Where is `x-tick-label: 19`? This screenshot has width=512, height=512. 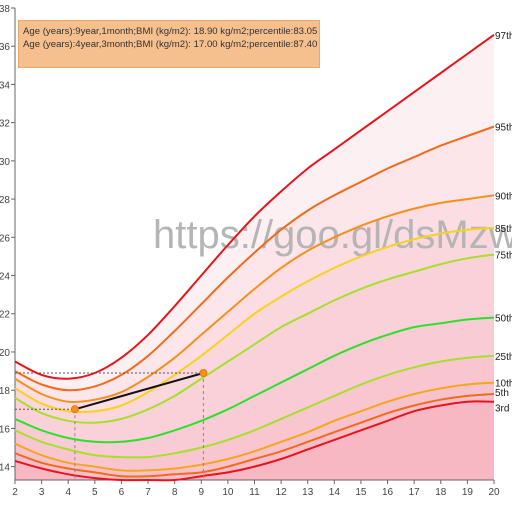
x-tick-label: 19 is located at coordinates (468, 492).